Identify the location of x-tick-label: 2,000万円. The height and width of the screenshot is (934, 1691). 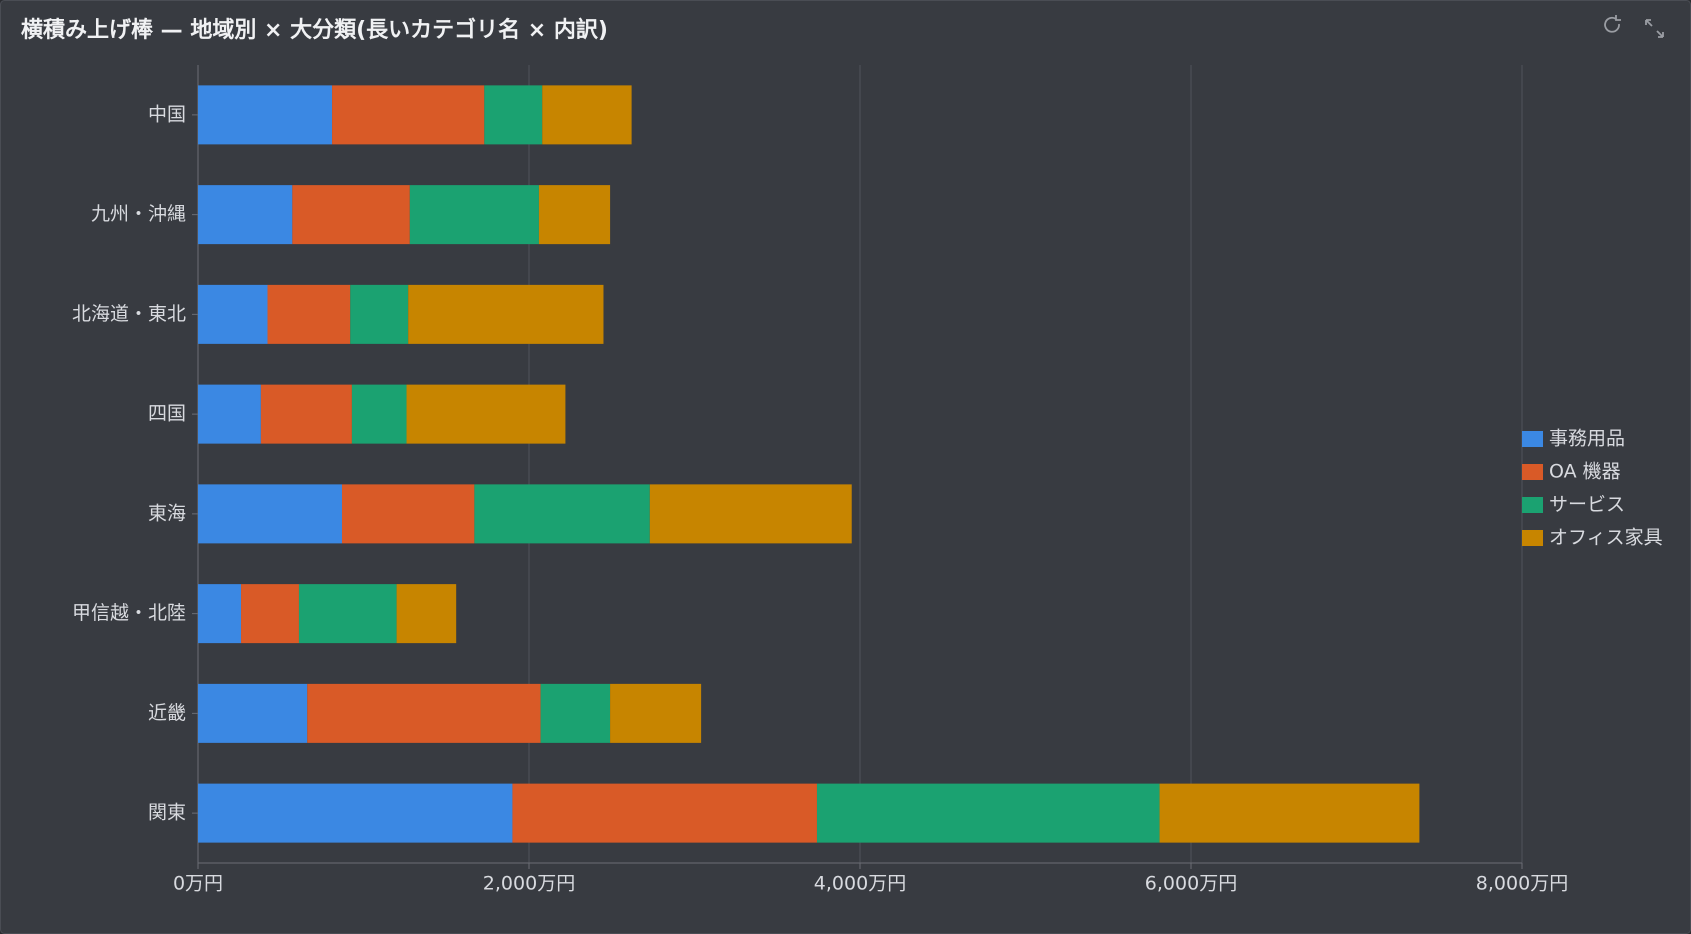
(529, 884).